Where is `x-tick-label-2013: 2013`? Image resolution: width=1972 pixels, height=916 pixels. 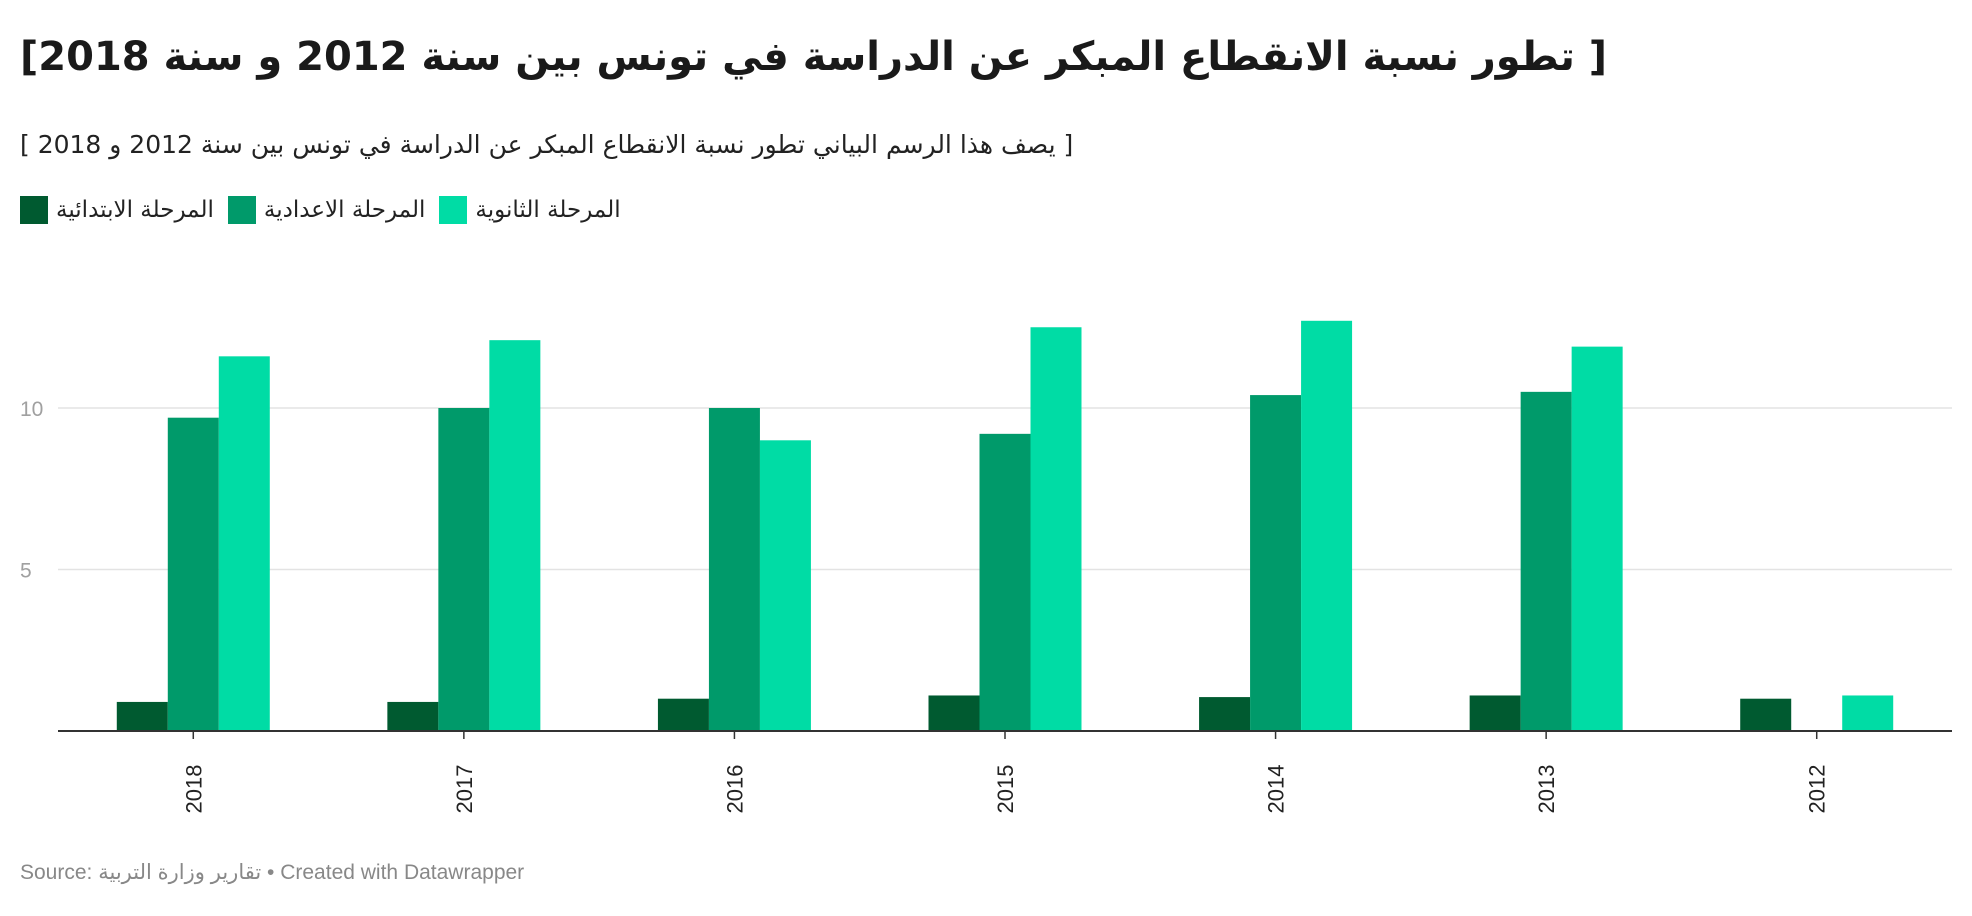
x-tick-label-2013: 2013 is located at coordinates (1546, 789).